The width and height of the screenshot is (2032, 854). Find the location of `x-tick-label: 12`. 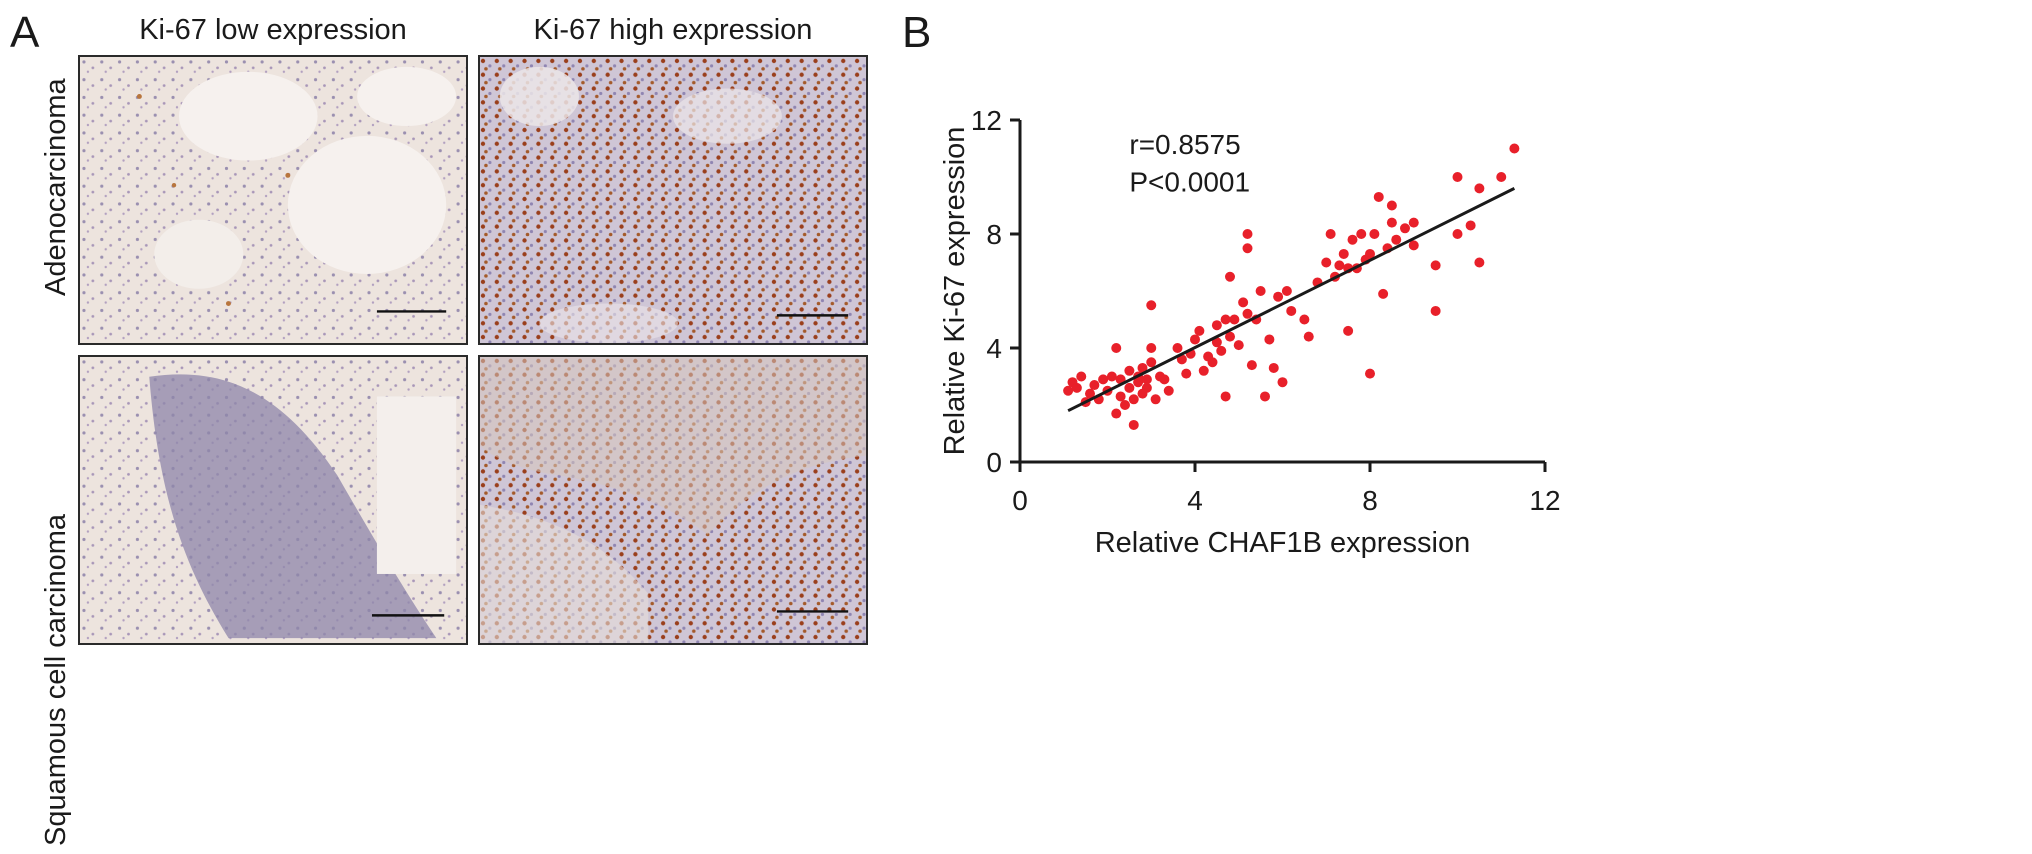

x-tick-label: 12 is located at coordinates (1544, 500).